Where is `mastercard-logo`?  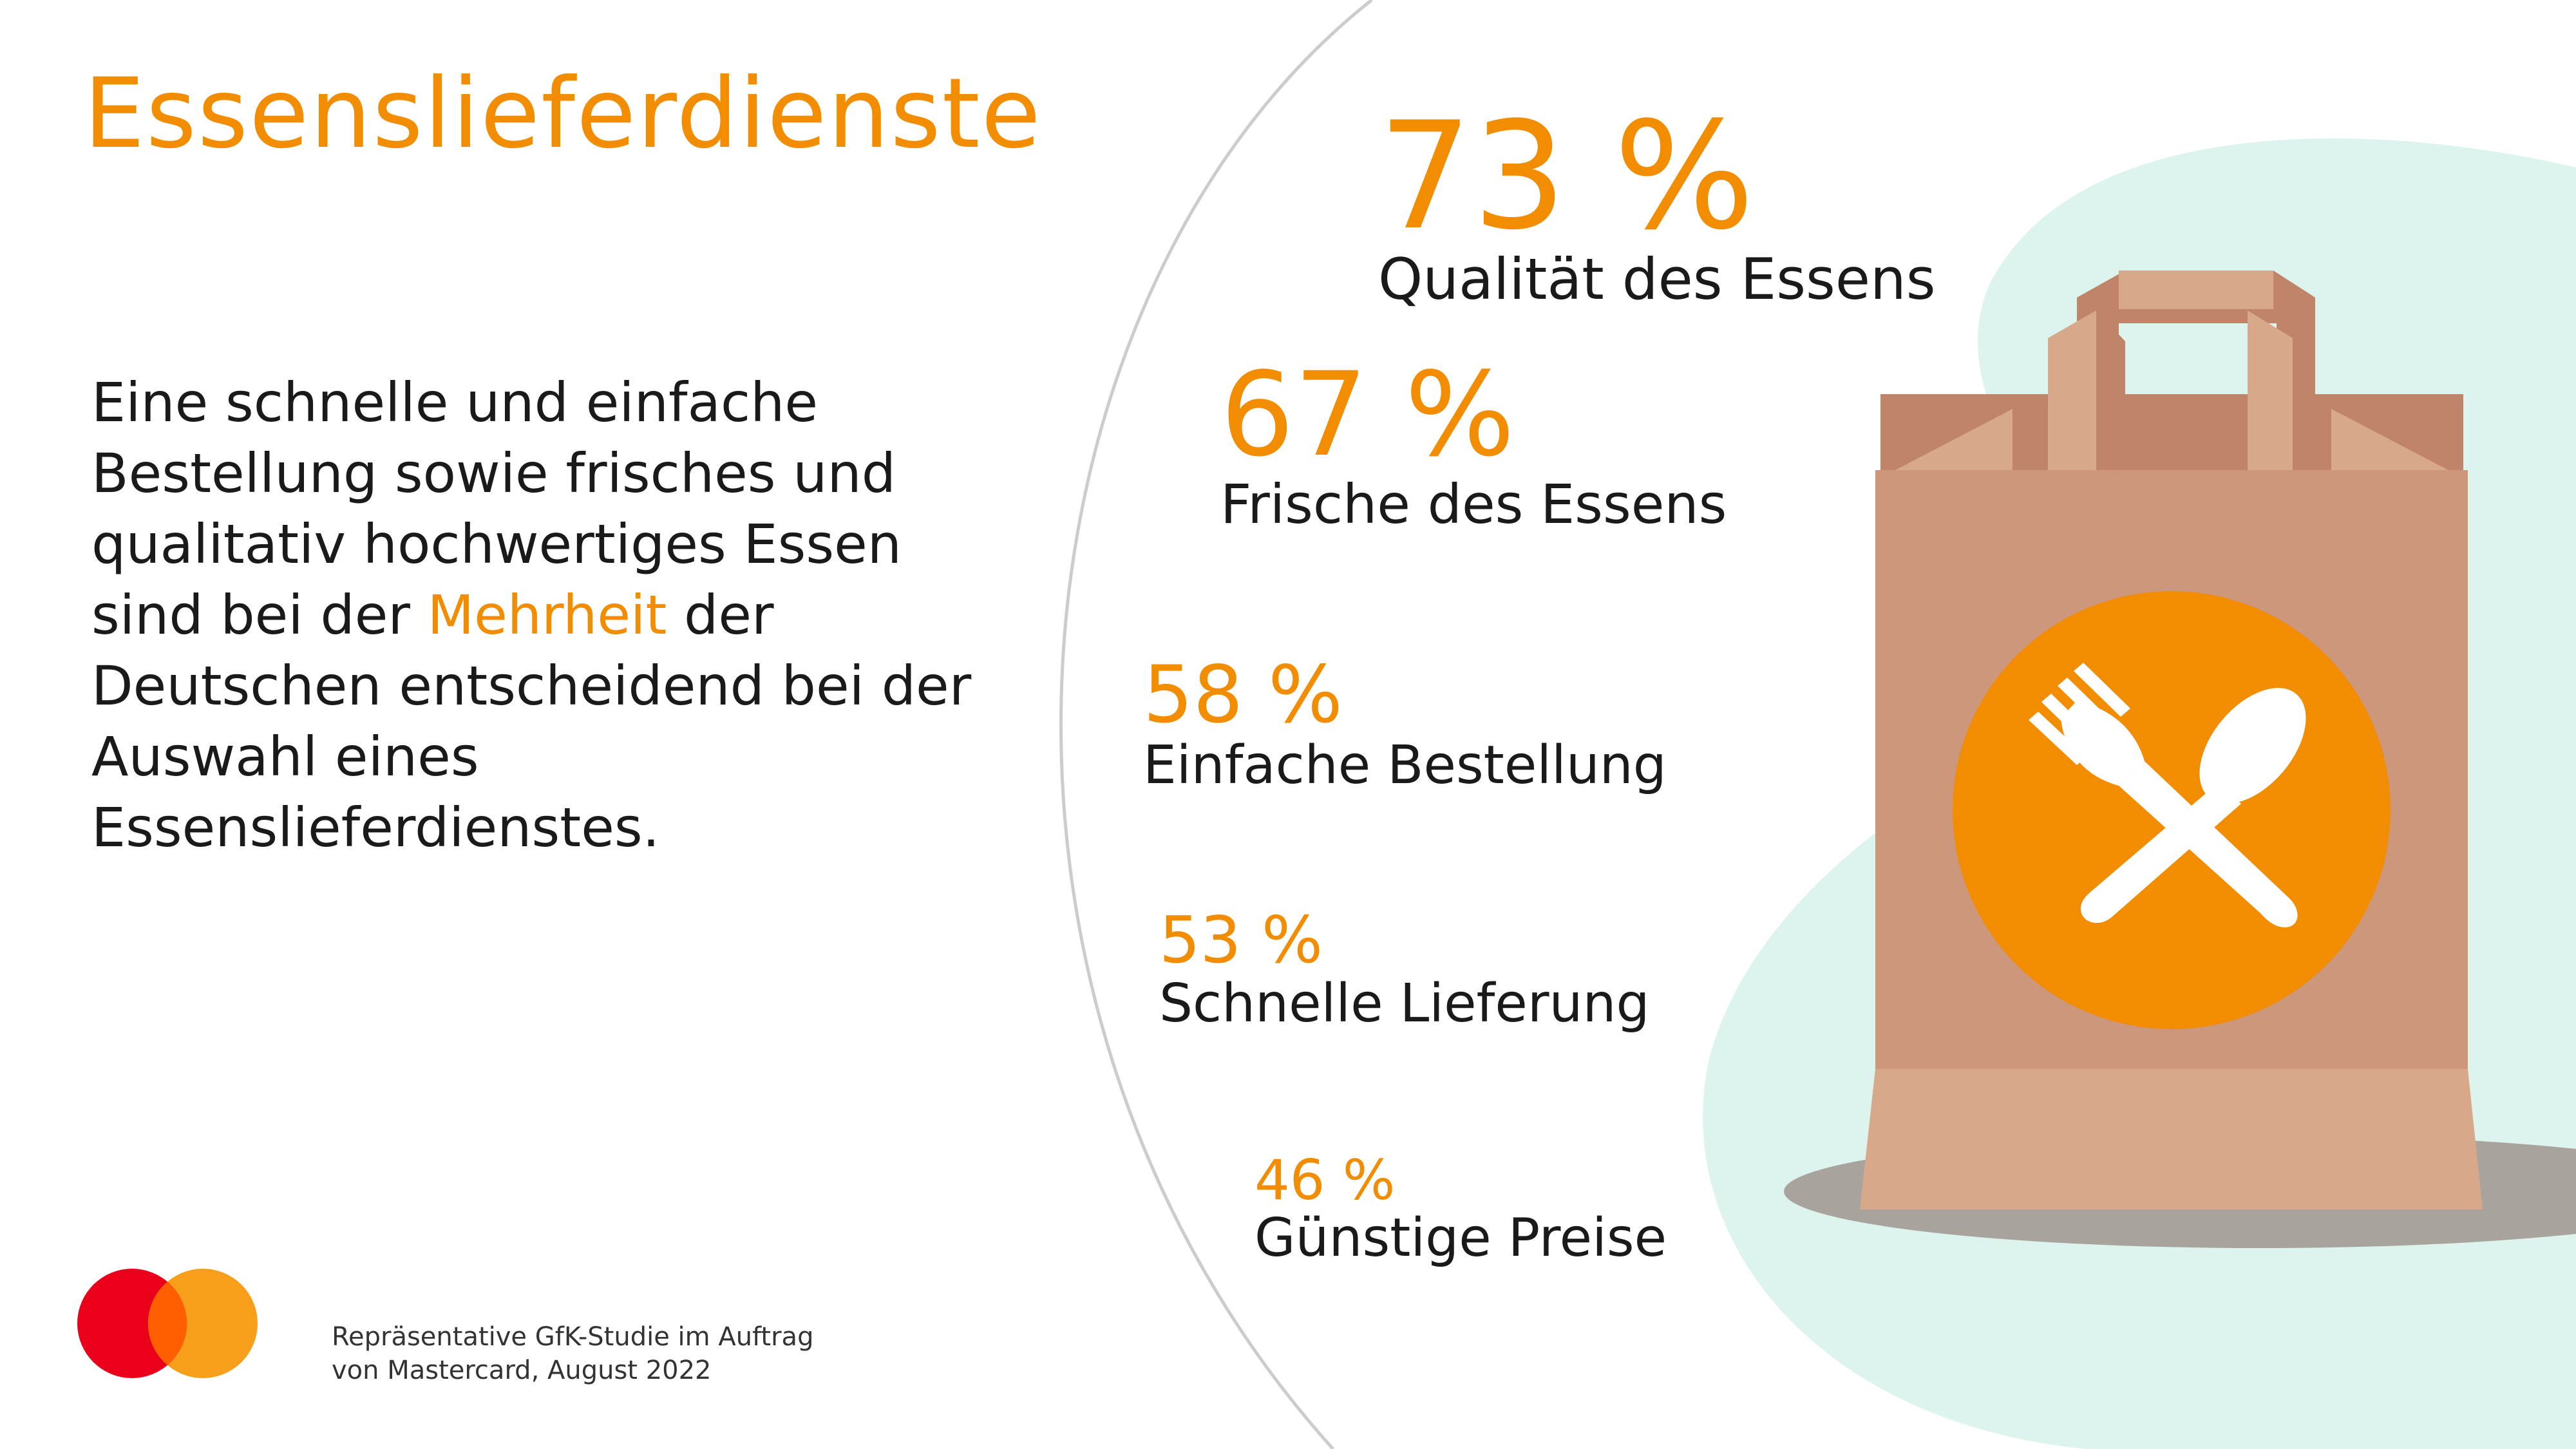
mastercard-logo is located at coordinates (167, 1323).